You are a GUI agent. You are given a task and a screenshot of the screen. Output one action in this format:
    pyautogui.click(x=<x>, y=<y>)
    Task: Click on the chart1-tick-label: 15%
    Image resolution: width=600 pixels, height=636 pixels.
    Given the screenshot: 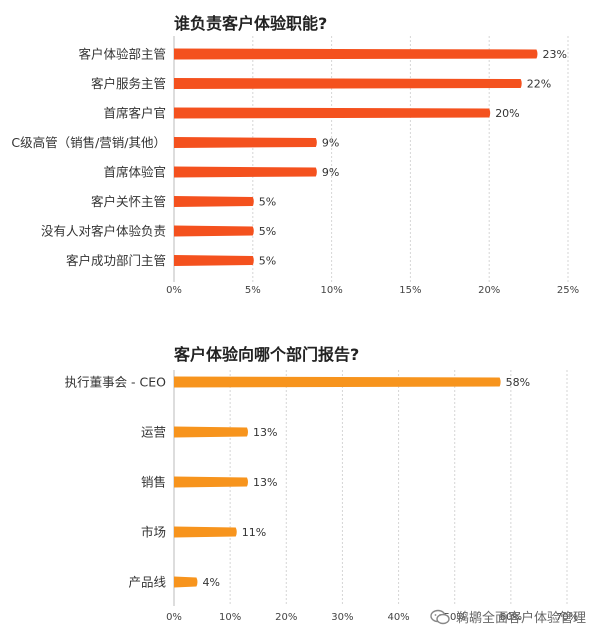 What is the action you would take?
    pyautogui.click(x=410, y=290)
    